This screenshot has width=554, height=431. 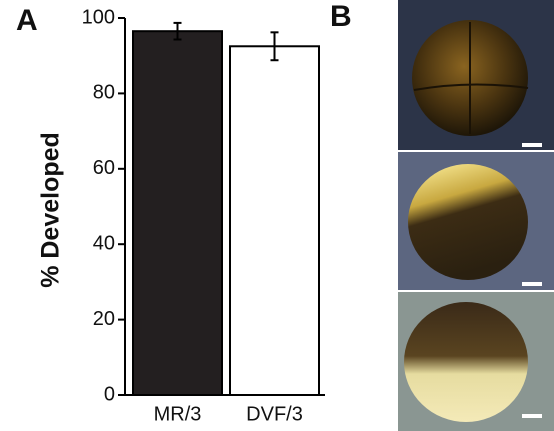 What do you see at coordinates (274, 414) in the screenshot?
I see `x-tick-label: DVF/3` at bounding box center [274, 414].